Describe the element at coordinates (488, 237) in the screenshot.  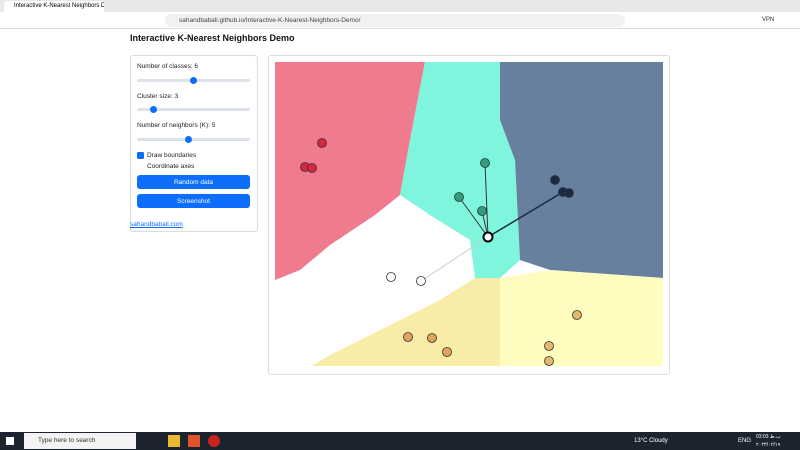
I see `query-point` at that location.